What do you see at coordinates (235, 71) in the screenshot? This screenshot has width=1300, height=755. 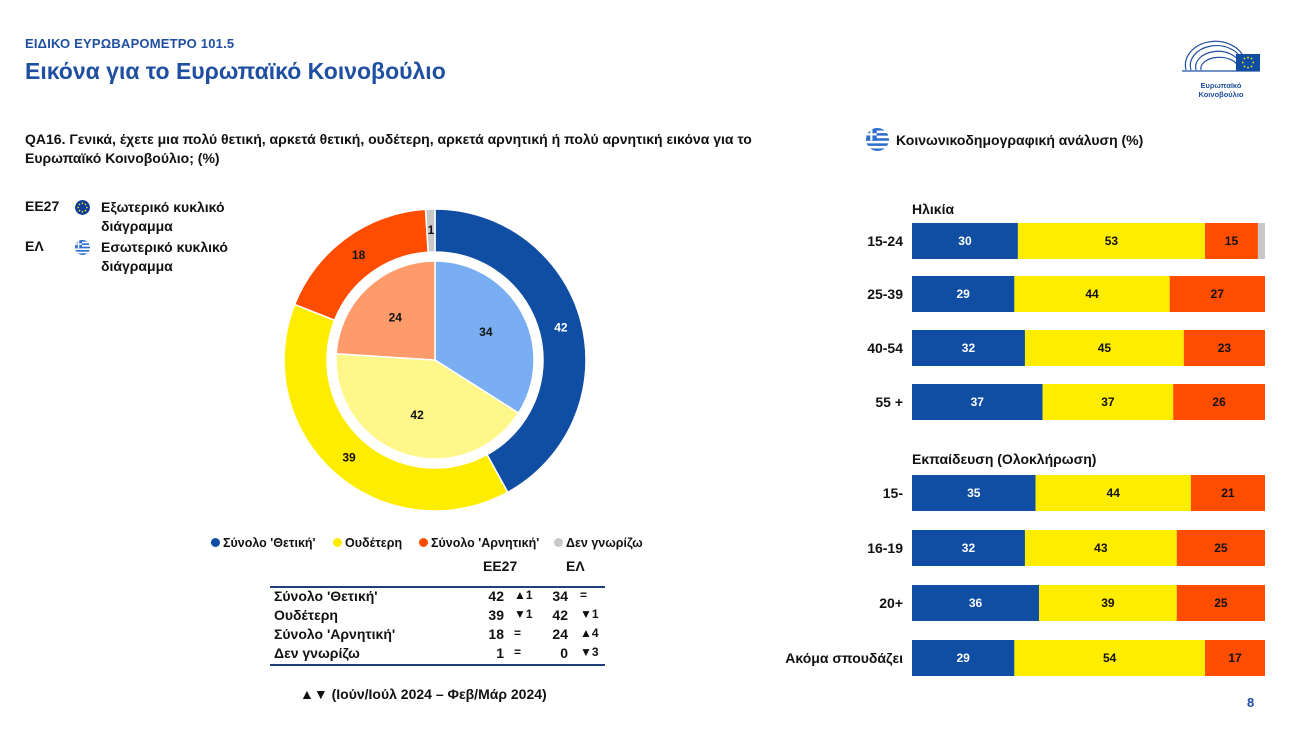 I see `page-title: Εικόνα για το Ευρωπαϊκό Κοινοβούλιο` at bounding box center [235, 71].